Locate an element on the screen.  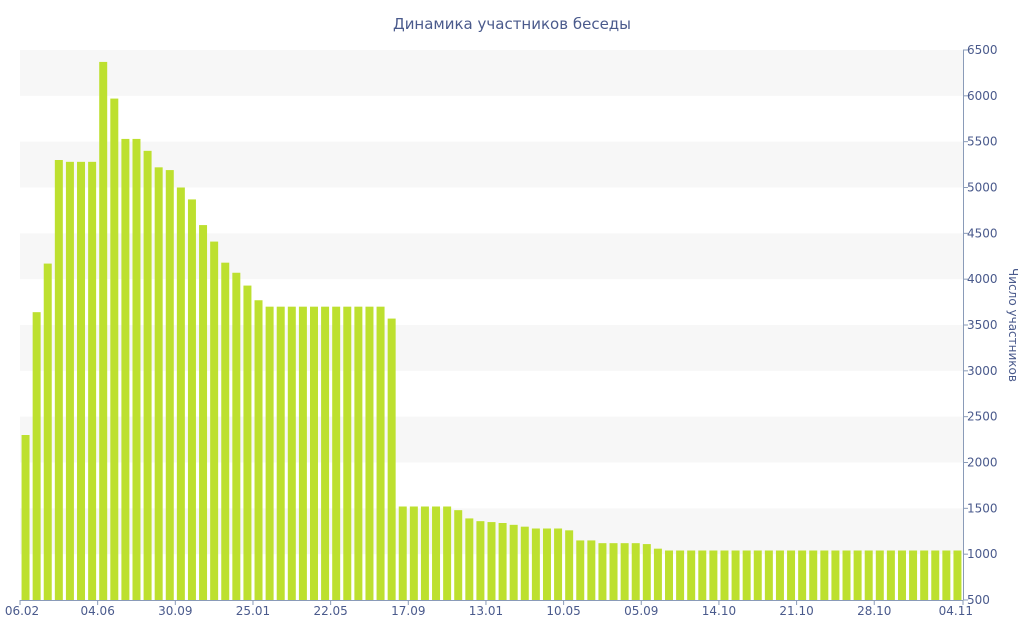
y-tick-label: 5000 is located at coordinates (982, 188).